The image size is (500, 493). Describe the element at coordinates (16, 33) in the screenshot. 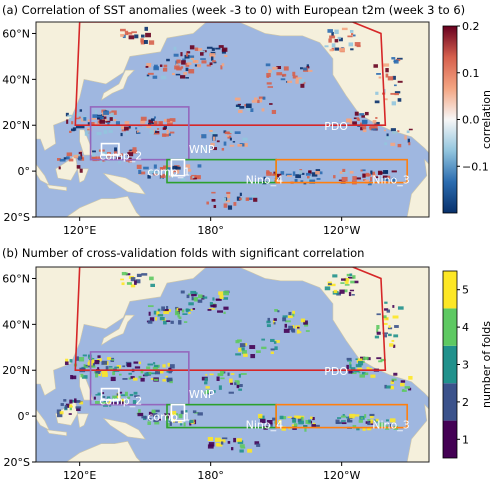

I see `lat-tick-label: 60°N` at that location.